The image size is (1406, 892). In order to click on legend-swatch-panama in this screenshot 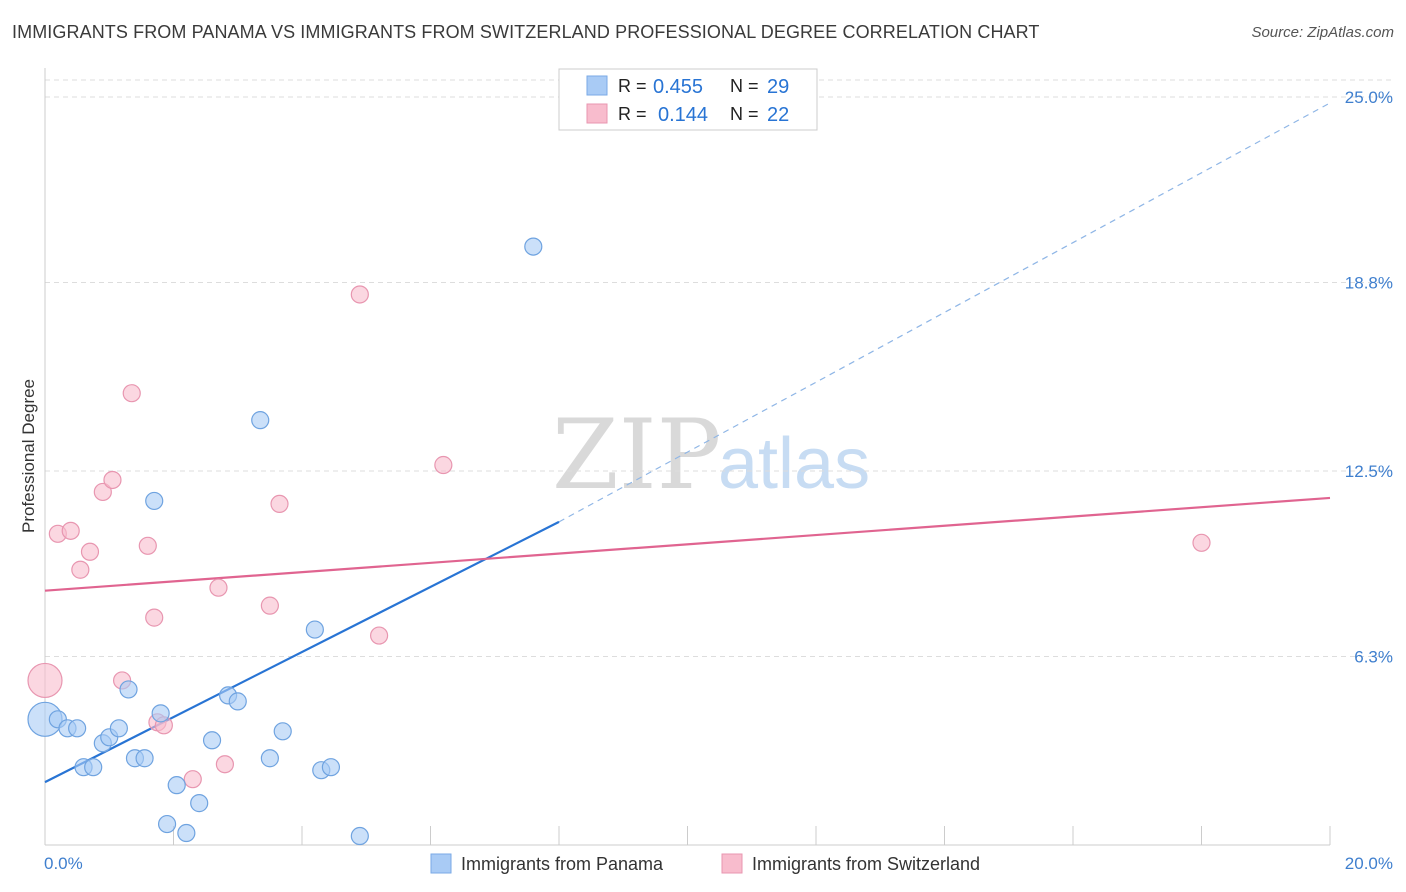, I will do `click(597, 85)`.